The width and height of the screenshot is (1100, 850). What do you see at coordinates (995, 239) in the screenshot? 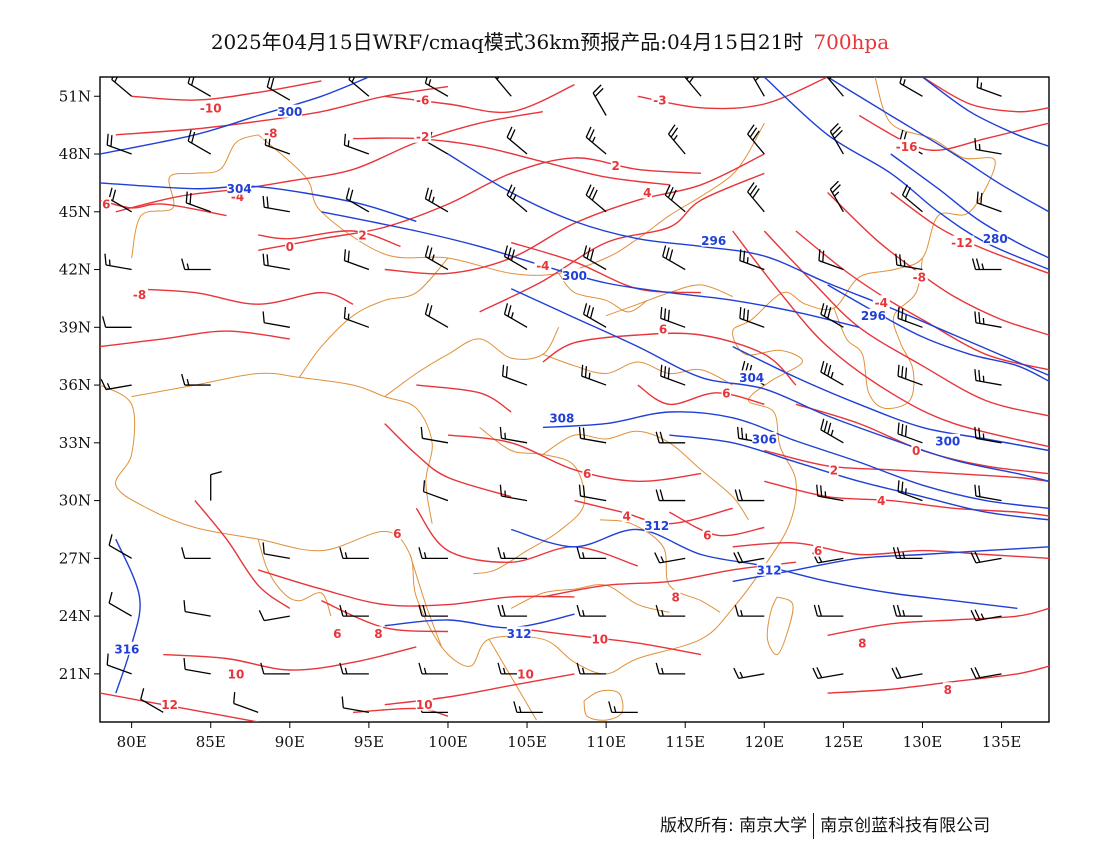
I see `height-contour-label: 280` at bounding box center [995, 239].